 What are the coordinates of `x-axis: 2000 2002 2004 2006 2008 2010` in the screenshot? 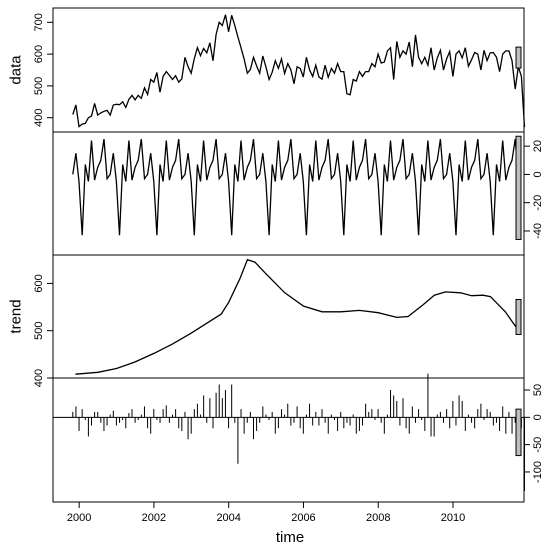 It's located at (266, 513).